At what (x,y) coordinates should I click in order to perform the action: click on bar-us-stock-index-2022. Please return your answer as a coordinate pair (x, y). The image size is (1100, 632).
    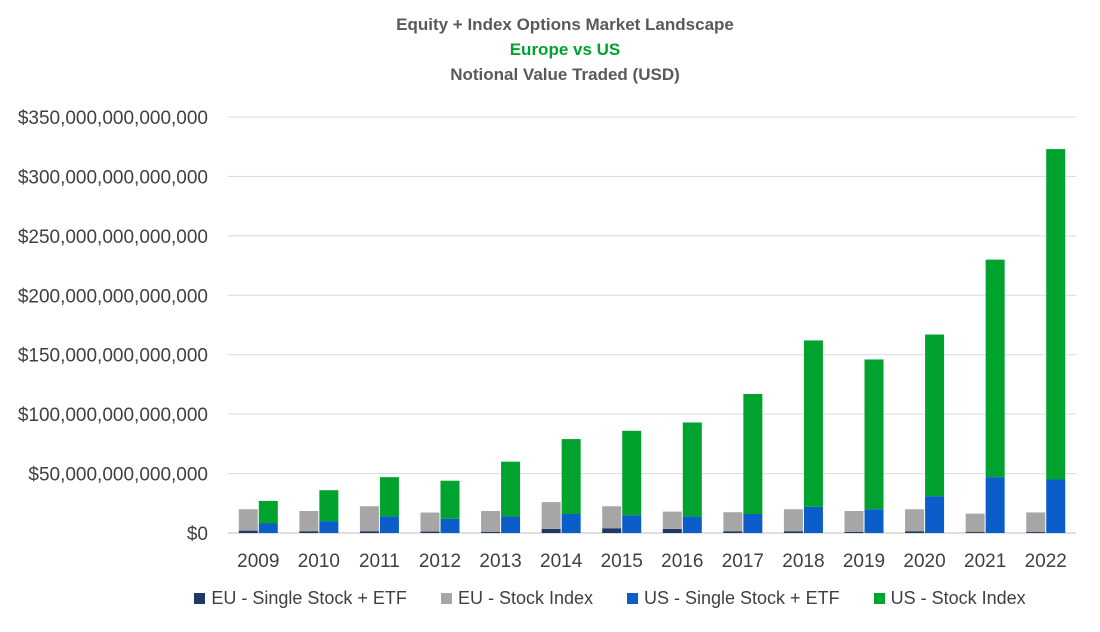
    Looking at the image, I should click on (1056, 314).